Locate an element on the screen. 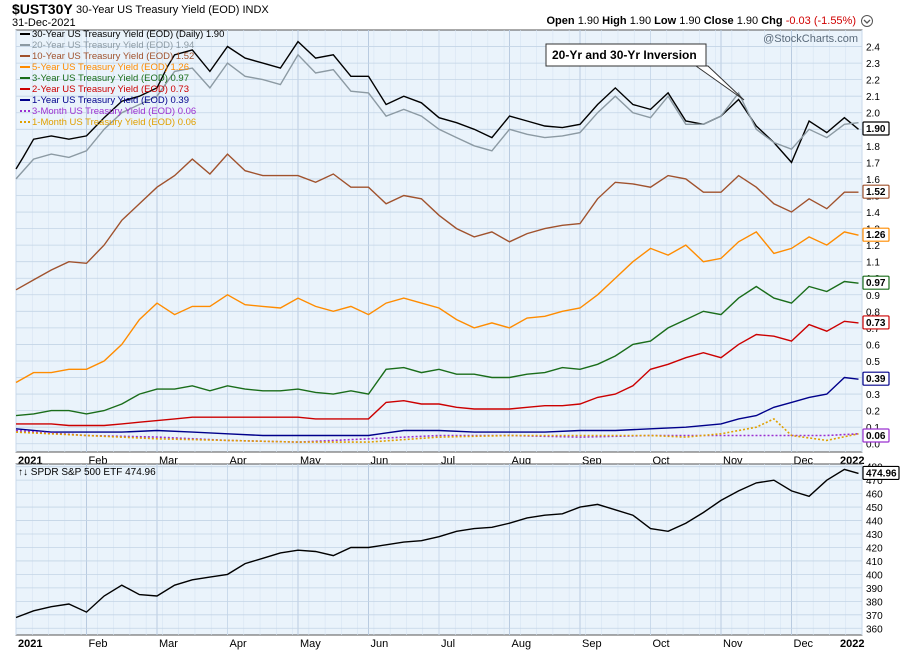  date-label: 31-Dec-2021 is located at coordinates (44, 23).